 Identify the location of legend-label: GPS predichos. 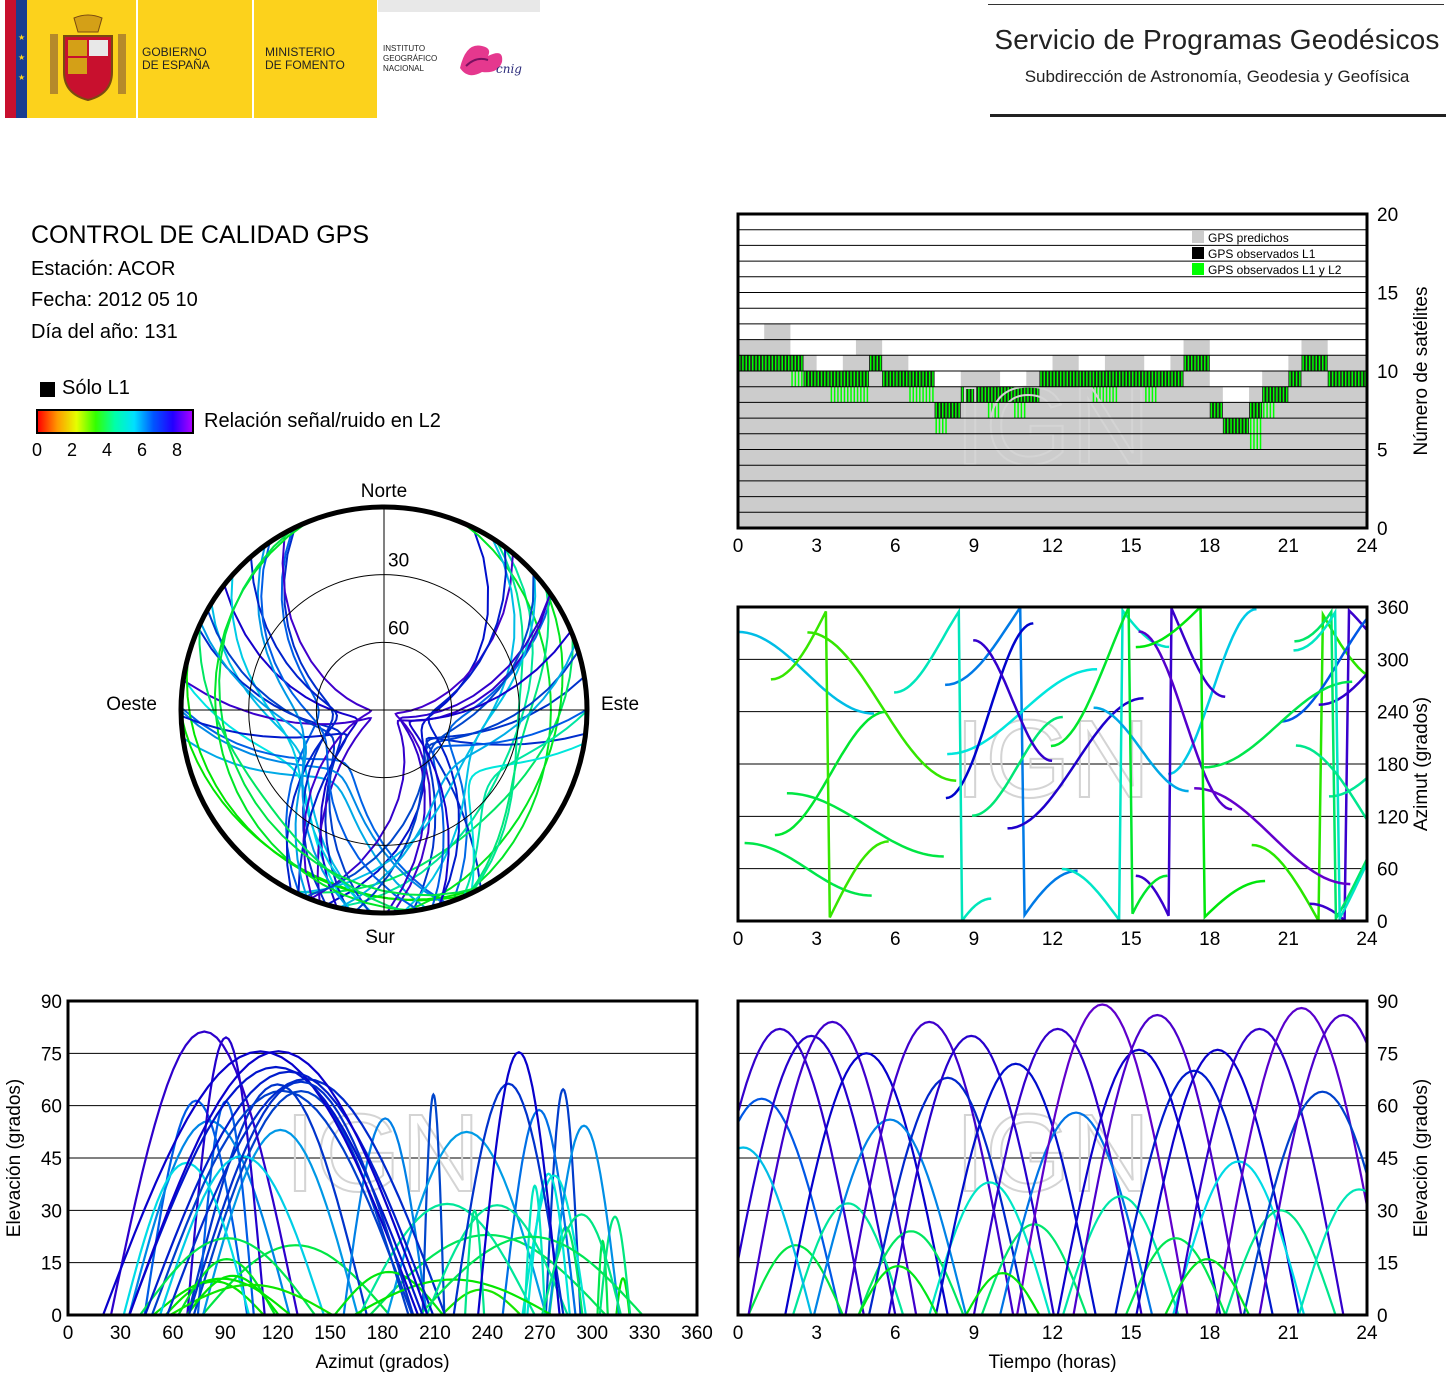
(1248, 238).